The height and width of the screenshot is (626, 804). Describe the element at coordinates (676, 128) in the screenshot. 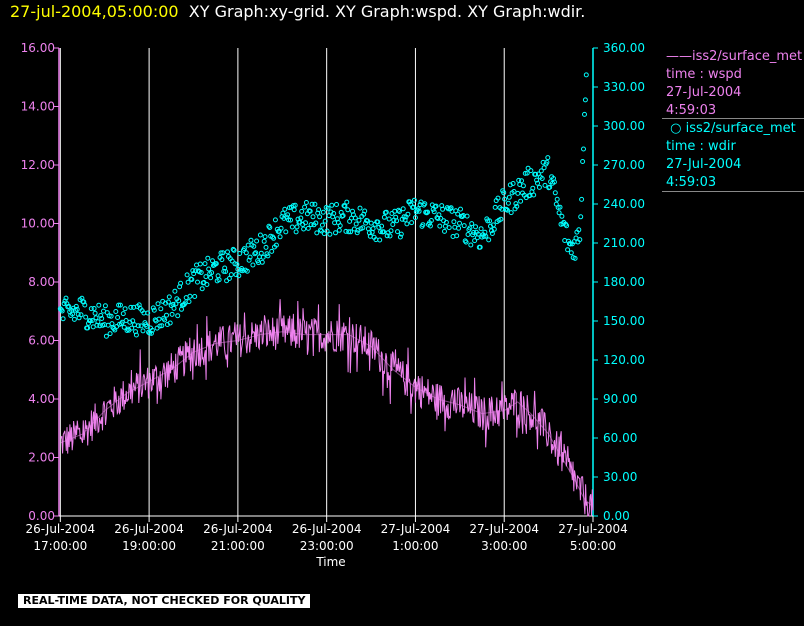

I see `legend-circle-marker: ○` at that location.